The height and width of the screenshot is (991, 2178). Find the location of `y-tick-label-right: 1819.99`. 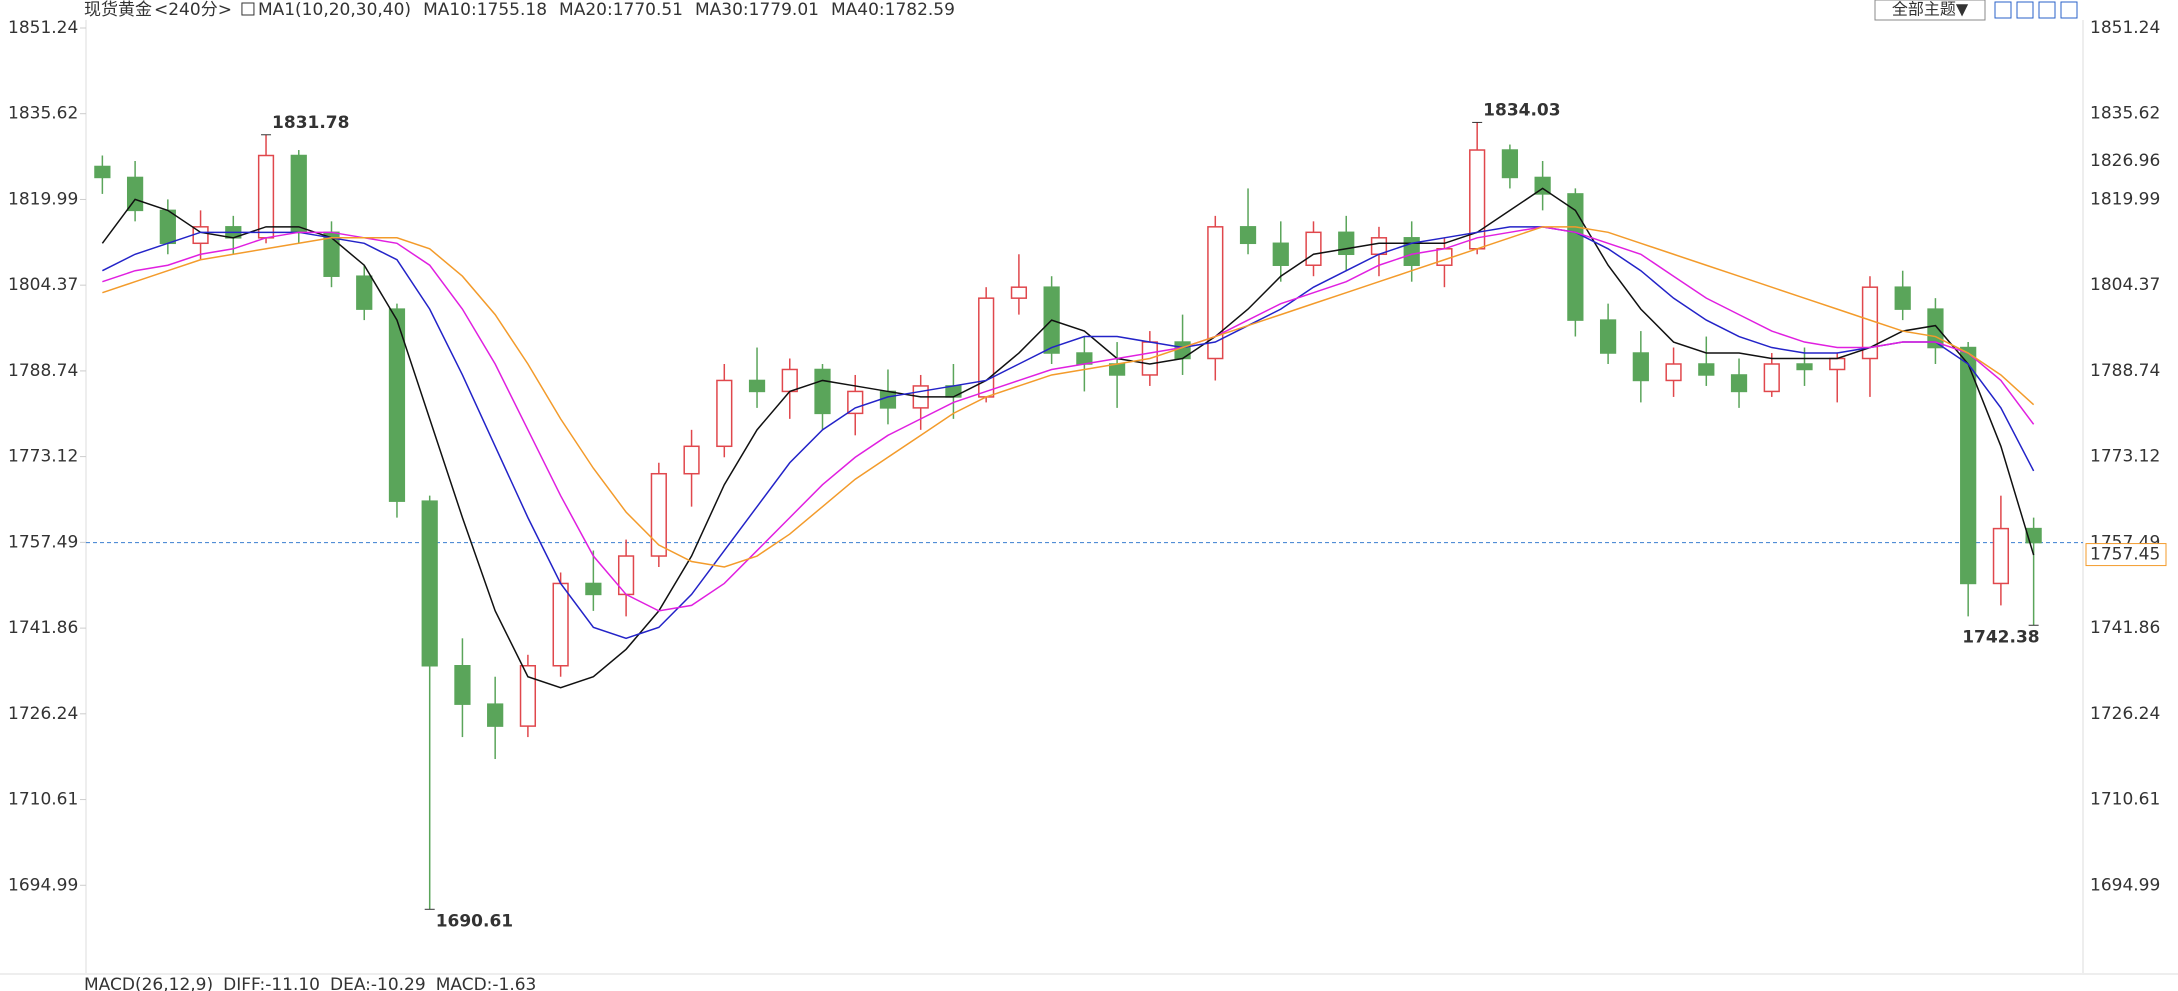

y-tick-label-right: 1819.99 is located at coordinates (2125, 199).